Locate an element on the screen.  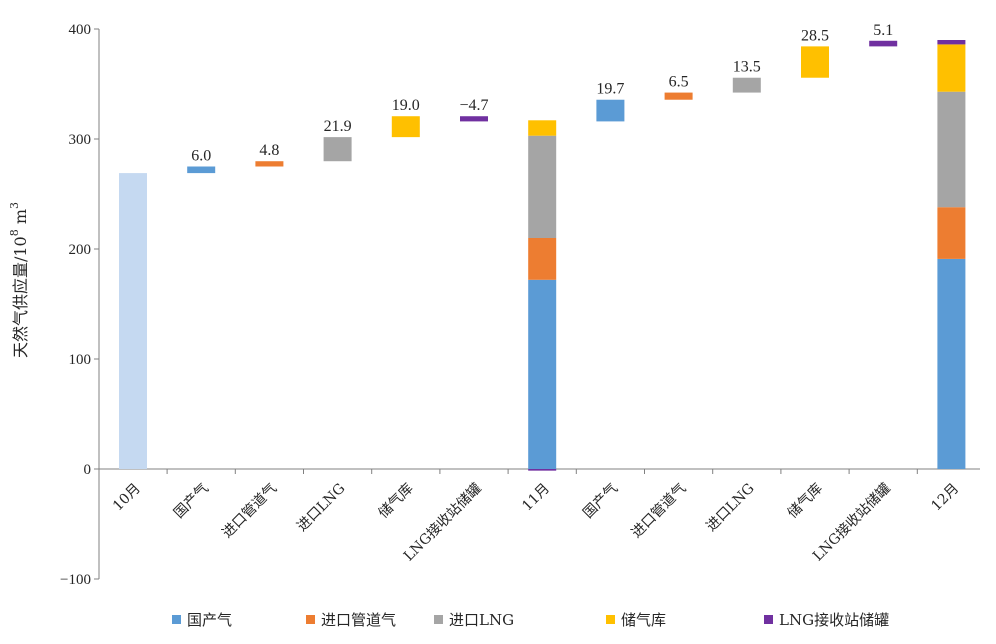
y-axis-title: 天然气供应量/108 m3 is located at coordinates (19, 280).